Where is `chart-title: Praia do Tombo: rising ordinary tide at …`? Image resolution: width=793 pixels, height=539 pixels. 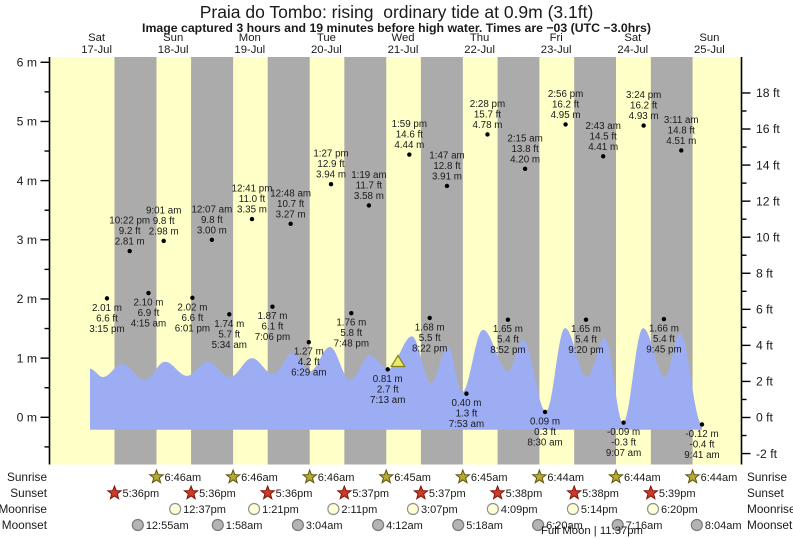
chart-title: Praia do Tombo: rising ordinary tide at … is located at coordinates (396, 12).